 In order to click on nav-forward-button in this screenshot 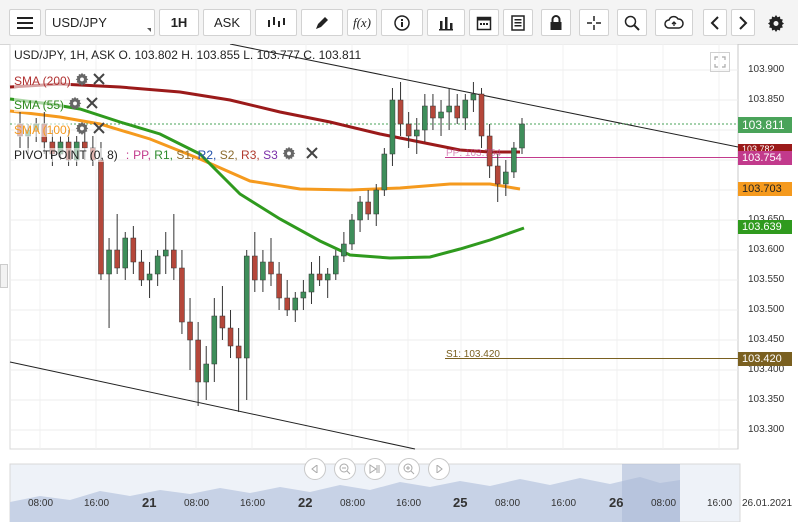, I will do `click(439, 469)`.